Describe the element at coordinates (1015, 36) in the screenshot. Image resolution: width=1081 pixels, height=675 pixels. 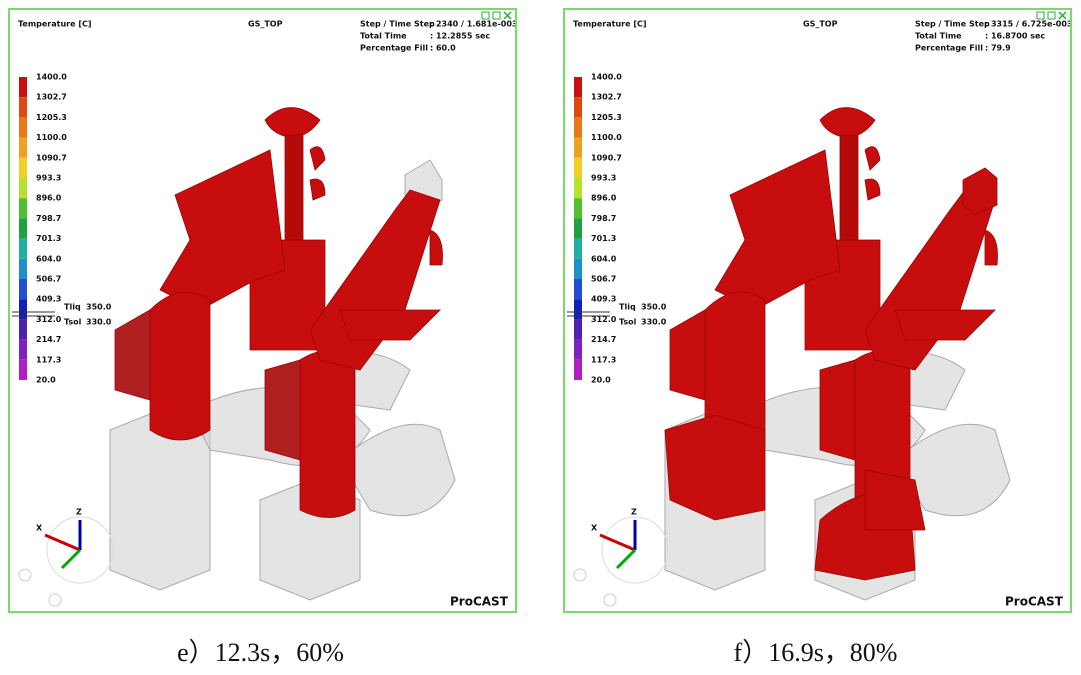
I see `info-value: : 16.8700 sec` at that location.